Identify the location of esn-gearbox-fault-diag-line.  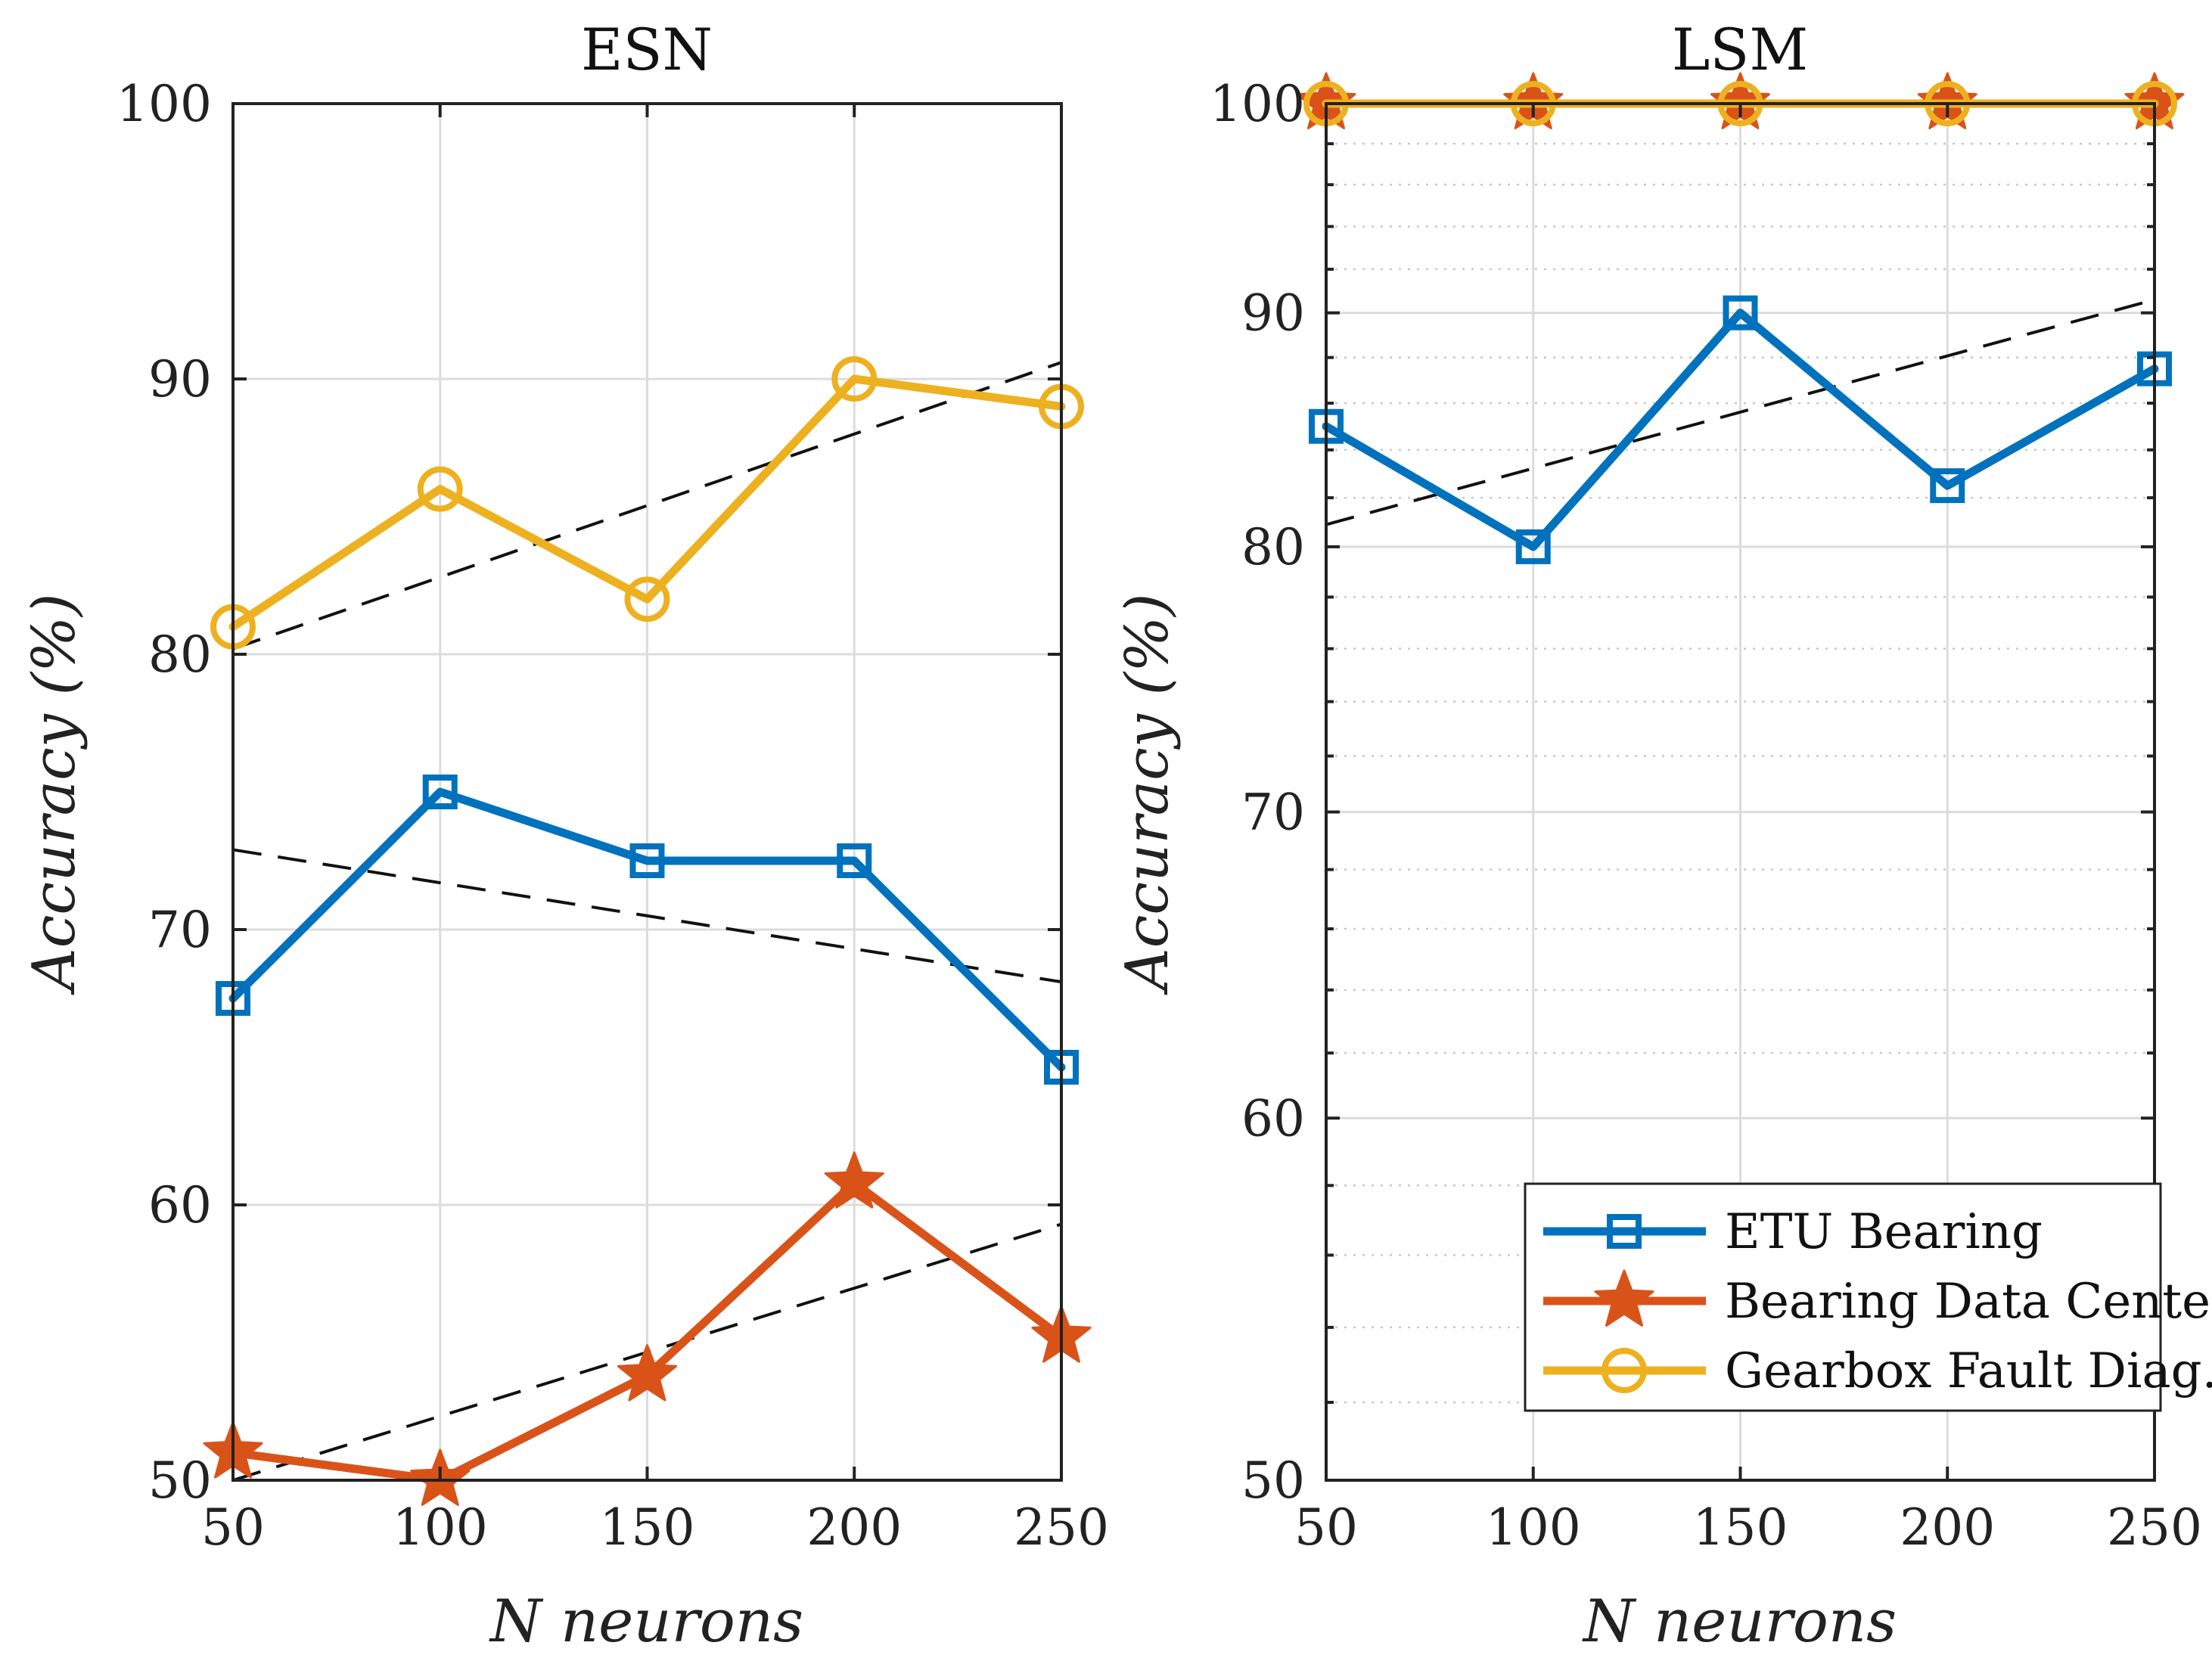
(647, 503).